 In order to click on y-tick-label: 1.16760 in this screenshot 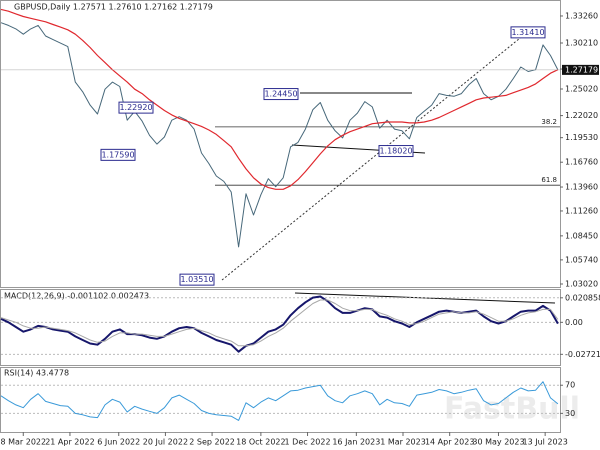, I will do `click(581, 162)`.